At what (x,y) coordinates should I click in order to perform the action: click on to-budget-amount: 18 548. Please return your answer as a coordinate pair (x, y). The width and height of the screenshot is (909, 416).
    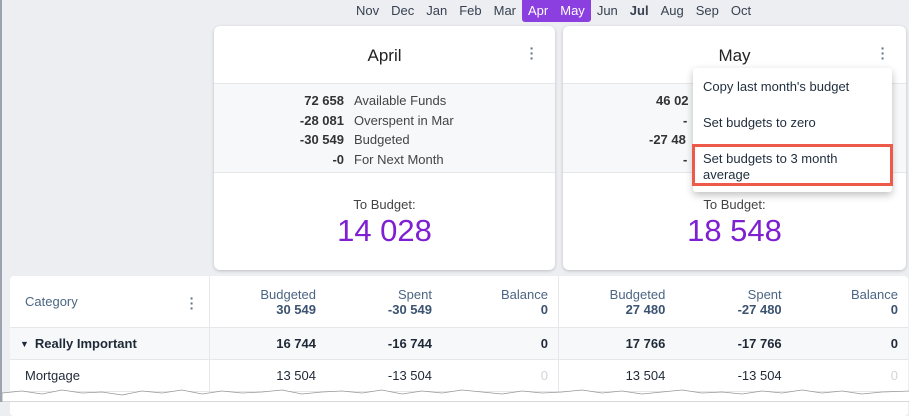
    Looking at the image, I should click on (734, 230).